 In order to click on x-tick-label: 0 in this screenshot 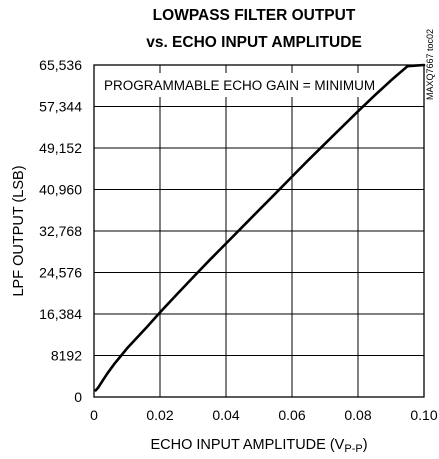, I will do `click(94, 415)`.